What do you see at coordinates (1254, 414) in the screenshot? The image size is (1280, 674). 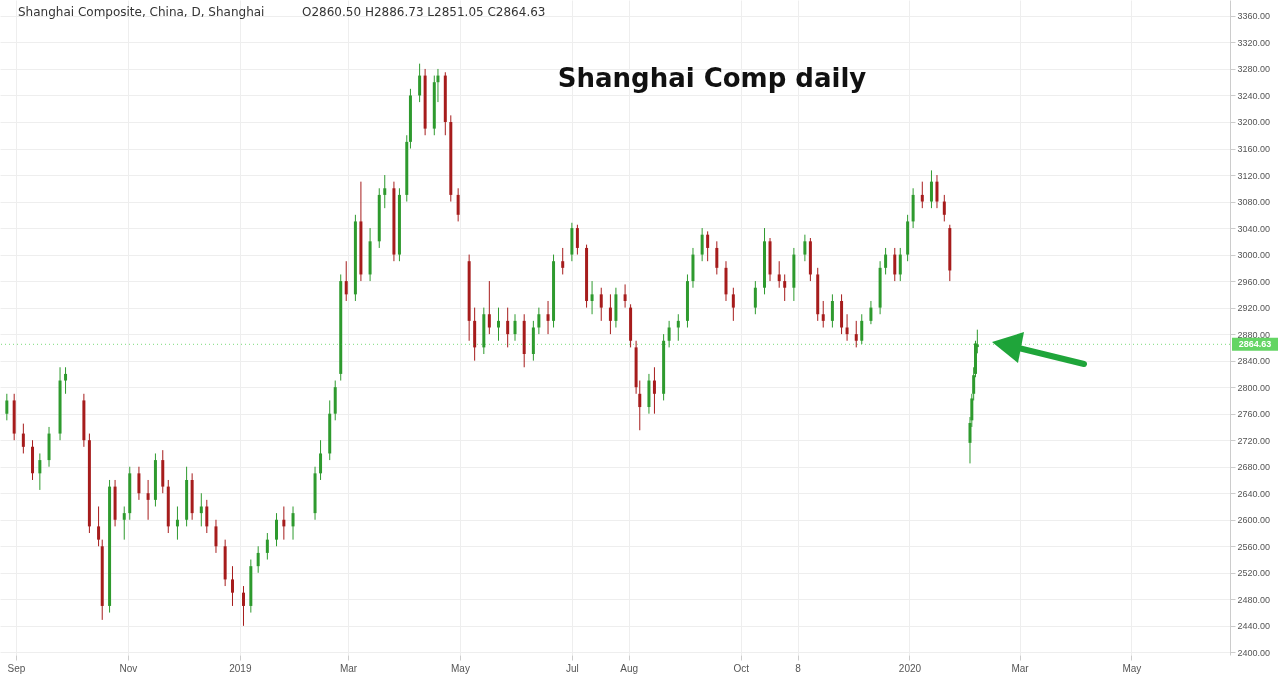 I see `y-tick-label: 2760.00` at bounding box center [1254, 414].